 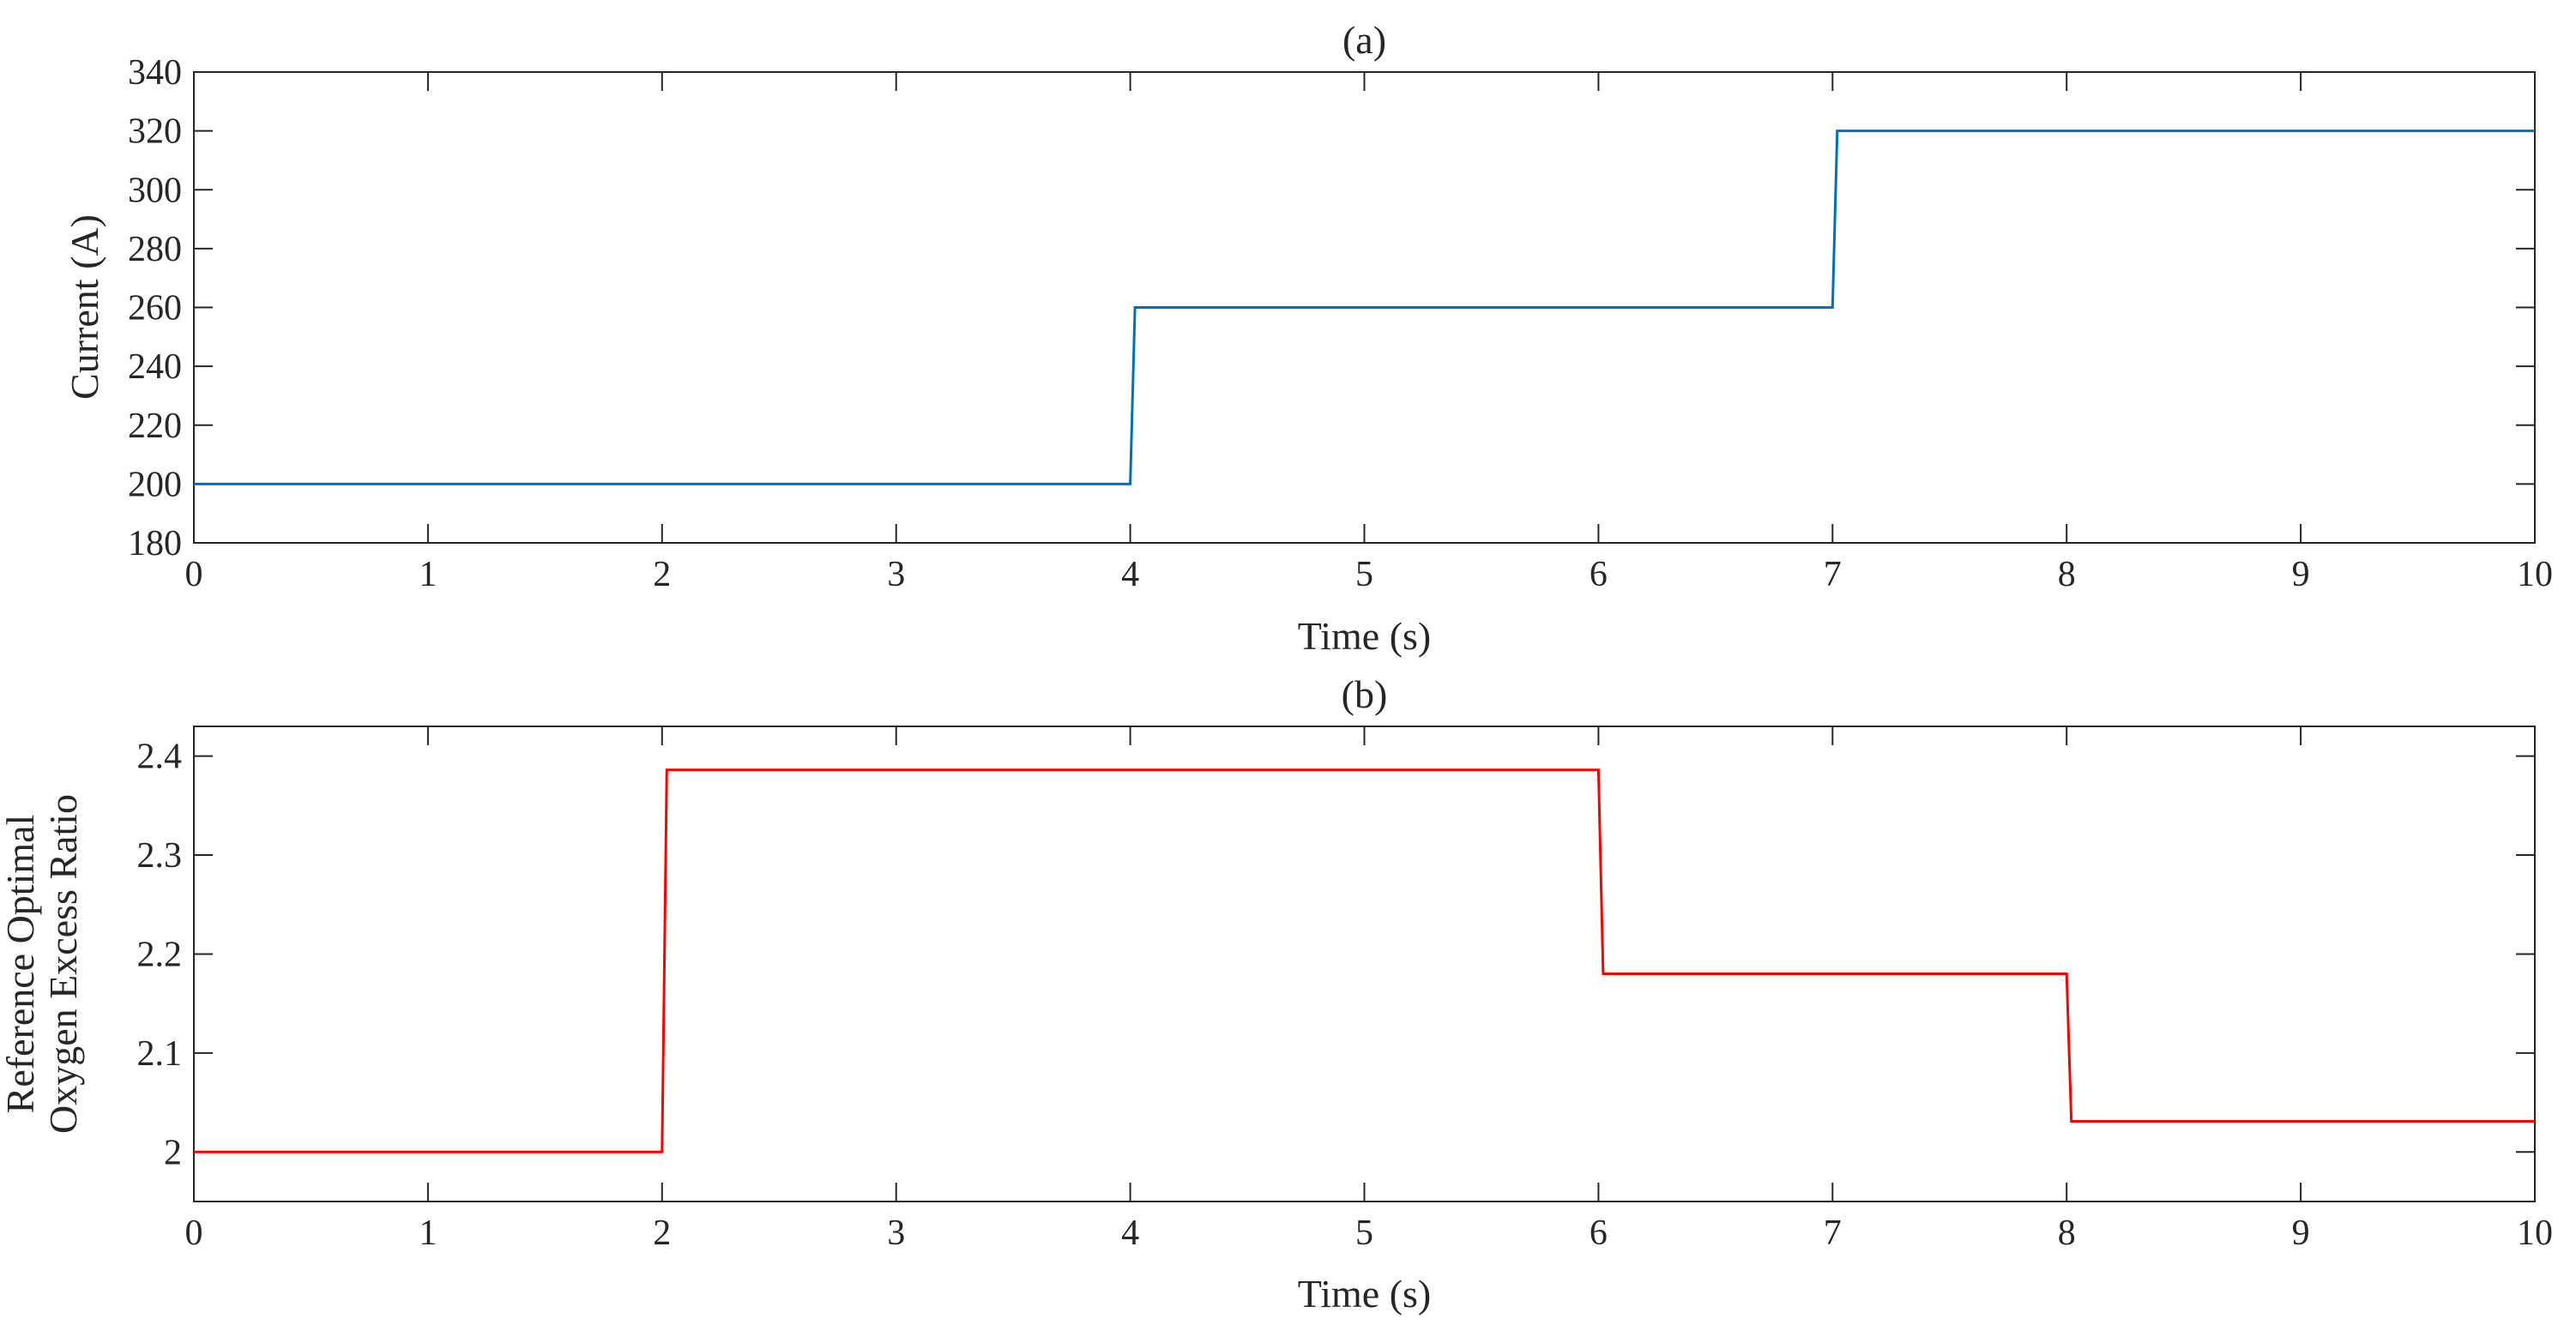 I want to click on y-axis-label: Reference OptimalOxygen Excess Ratio, so click(x=42, y=964).